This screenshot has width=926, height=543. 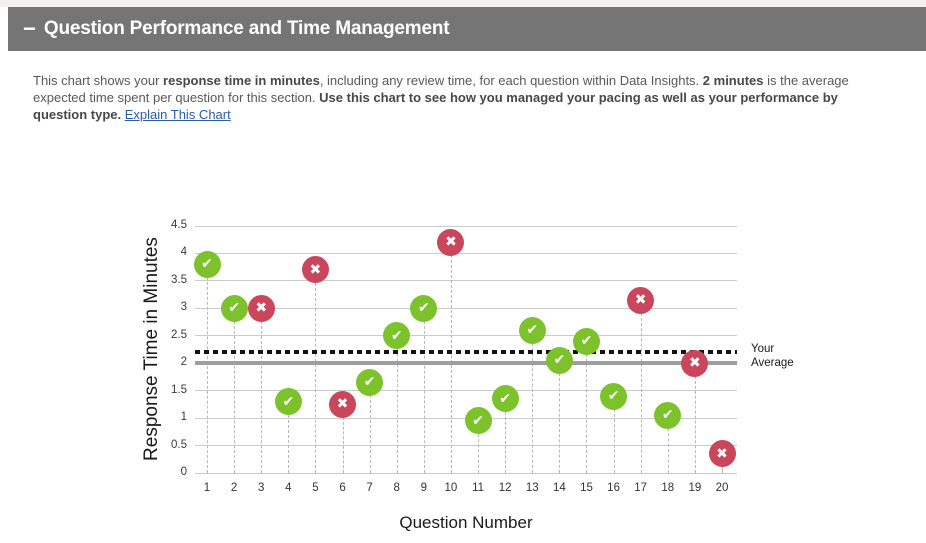 I want to click on explain-this-chart-link: Explain This Chart, so click(x=177, y=114).